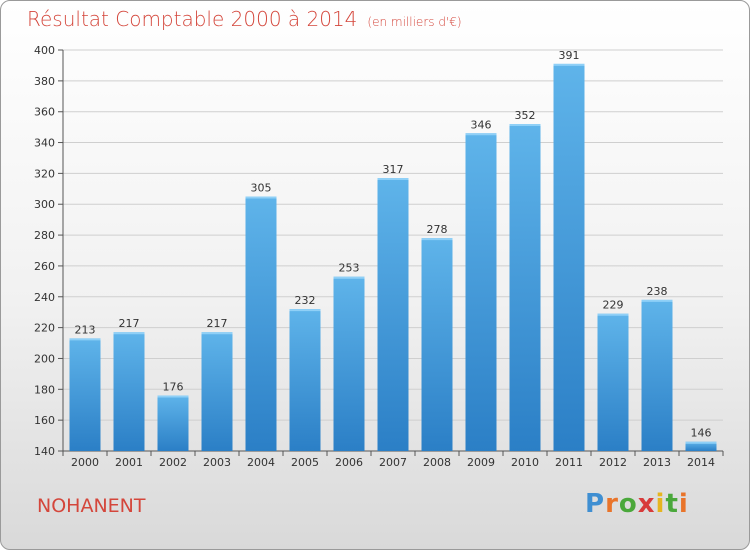 This screenshot has width=750, height=550. Describe the element at coordinates (305, 462) in the screenshot. I see `x-tick-label: 2005` at that location.